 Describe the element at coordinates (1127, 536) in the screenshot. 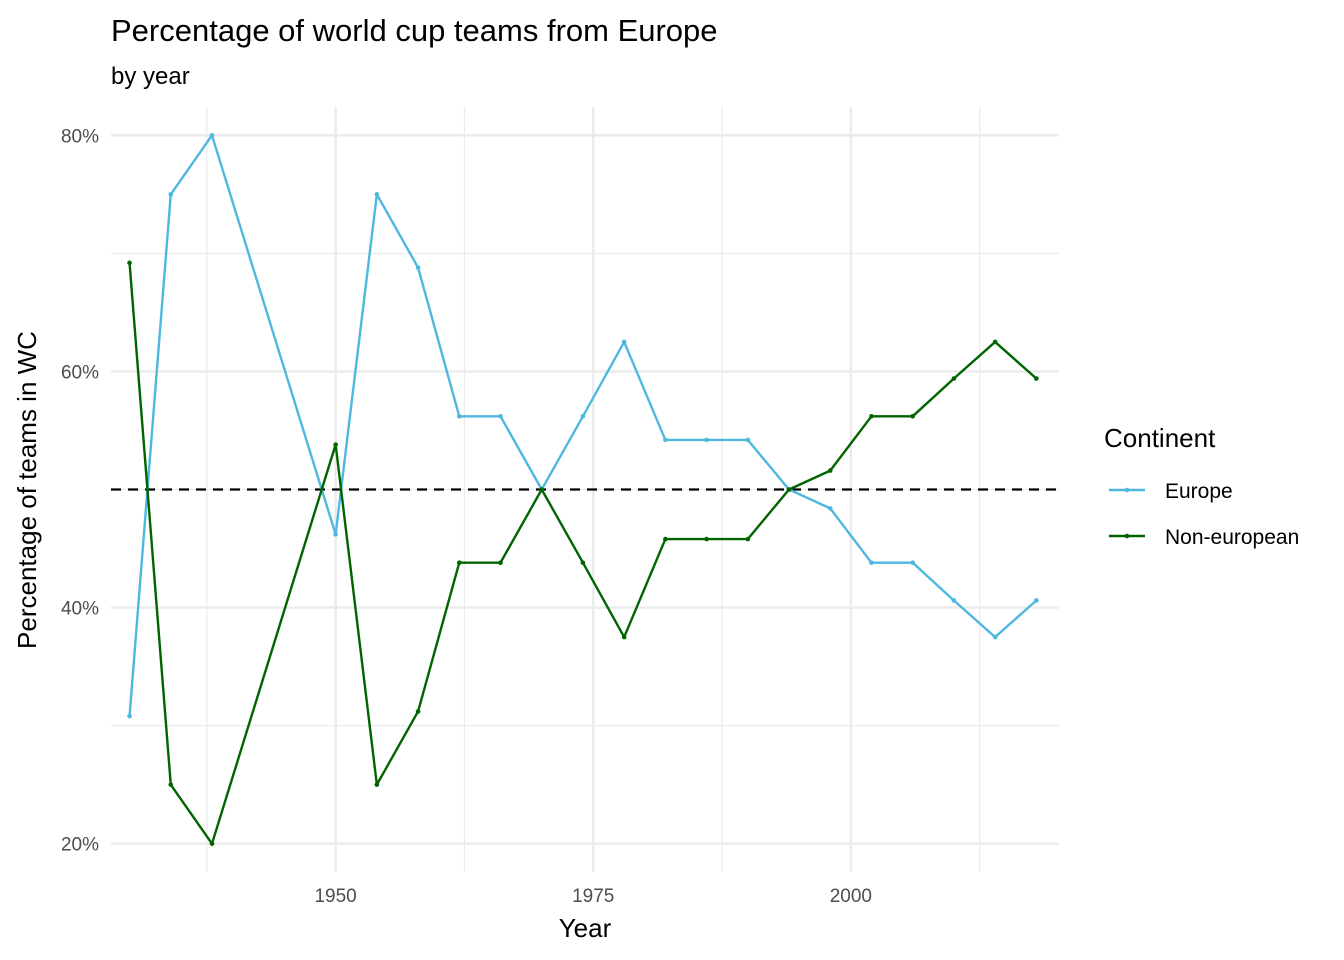

I see `legend-key-point-non-european` at that location.